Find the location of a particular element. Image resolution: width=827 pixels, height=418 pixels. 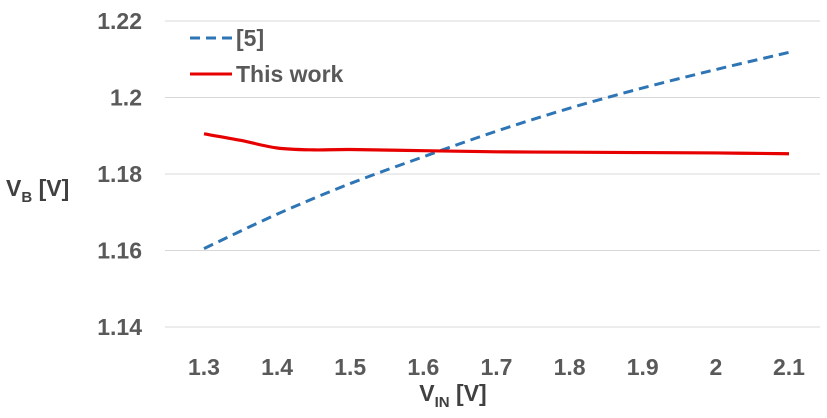

y-tick-label: 1.22 is located at coordinates (119, 21).